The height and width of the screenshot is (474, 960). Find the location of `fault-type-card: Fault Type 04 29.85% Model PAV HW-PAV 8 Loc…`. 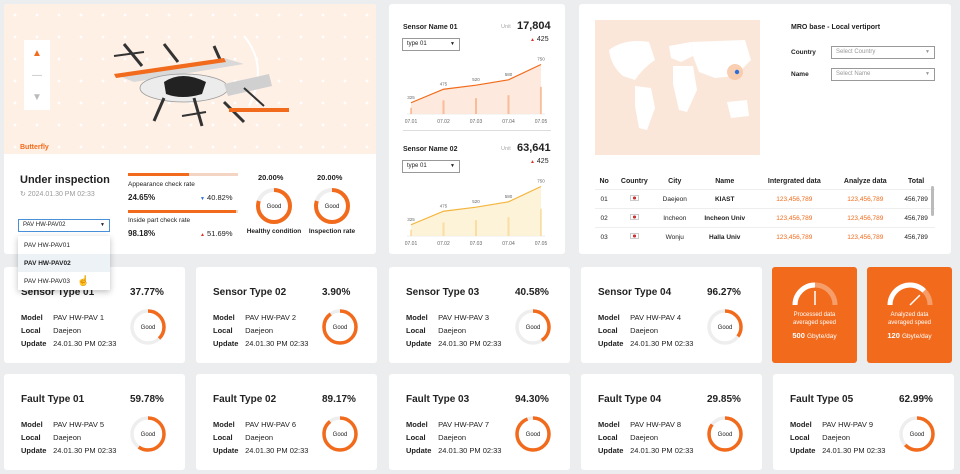

fault-type-card: Fault Type 04 29.85% Model PAV HW-PAV 8 Loc… is located at coordinates (671, 422).